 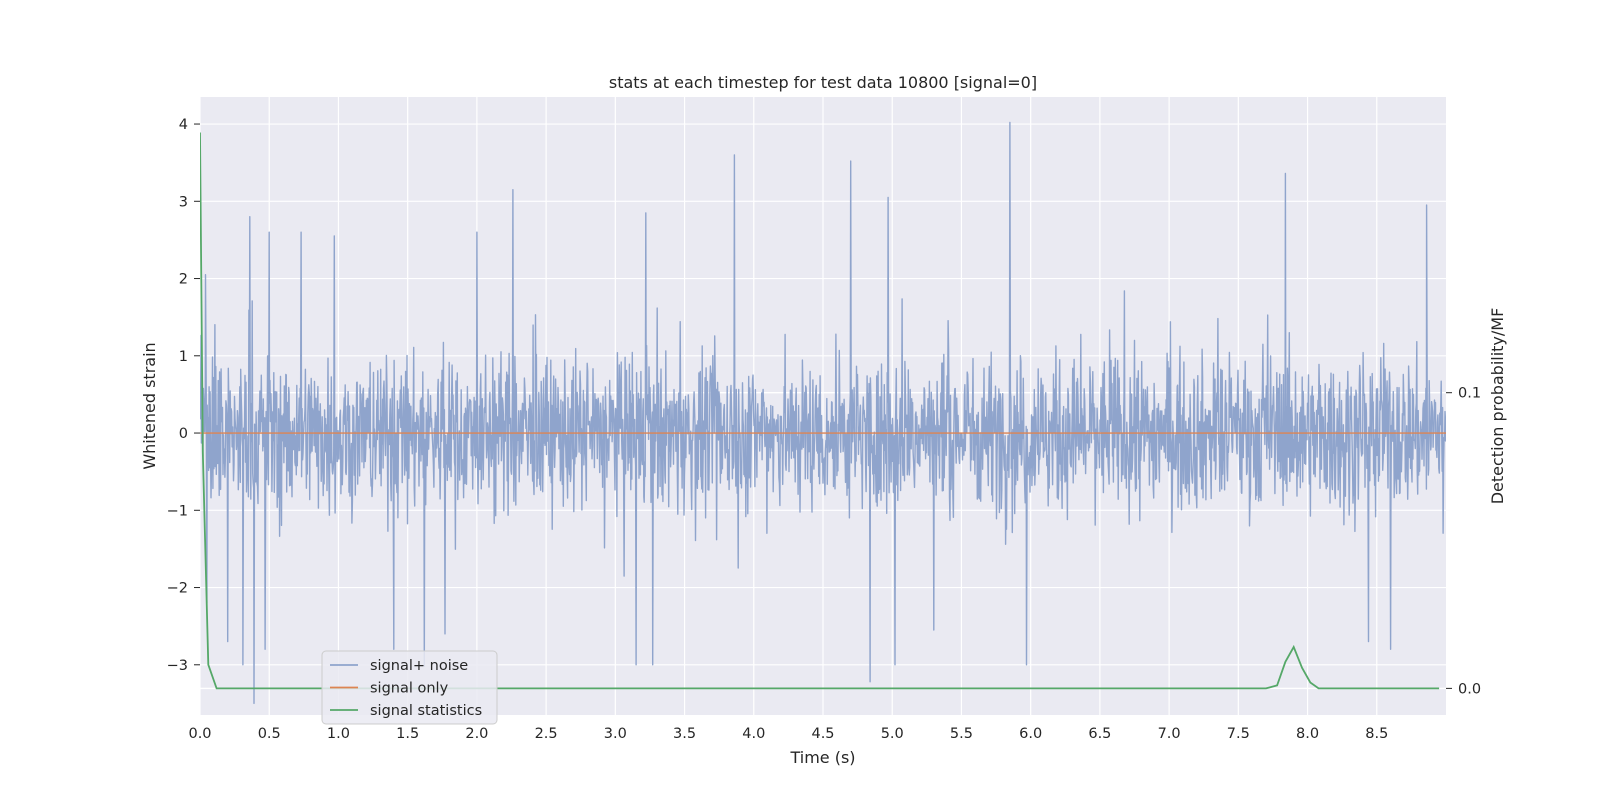 What do you see at coordinates (822, 757) in the screenshot?
I see `x-axis-label: Time (s)` at bounding box center [822, 757].